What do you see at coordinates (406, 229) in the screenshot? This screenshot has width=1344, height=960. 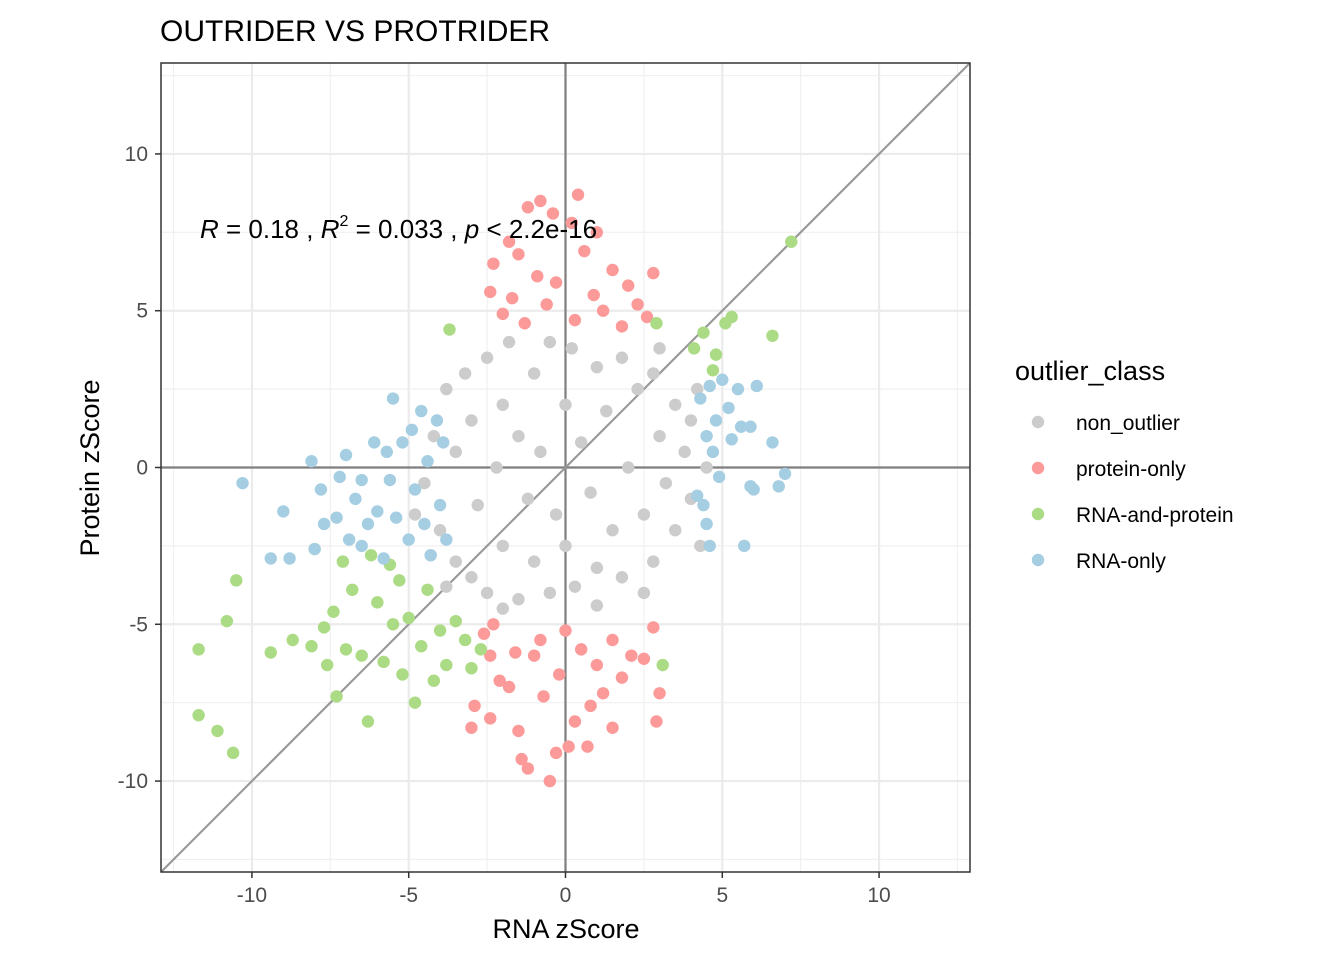 I see `annotation-r2-text: = 0.033 ,` at bounding box center [406, 229].